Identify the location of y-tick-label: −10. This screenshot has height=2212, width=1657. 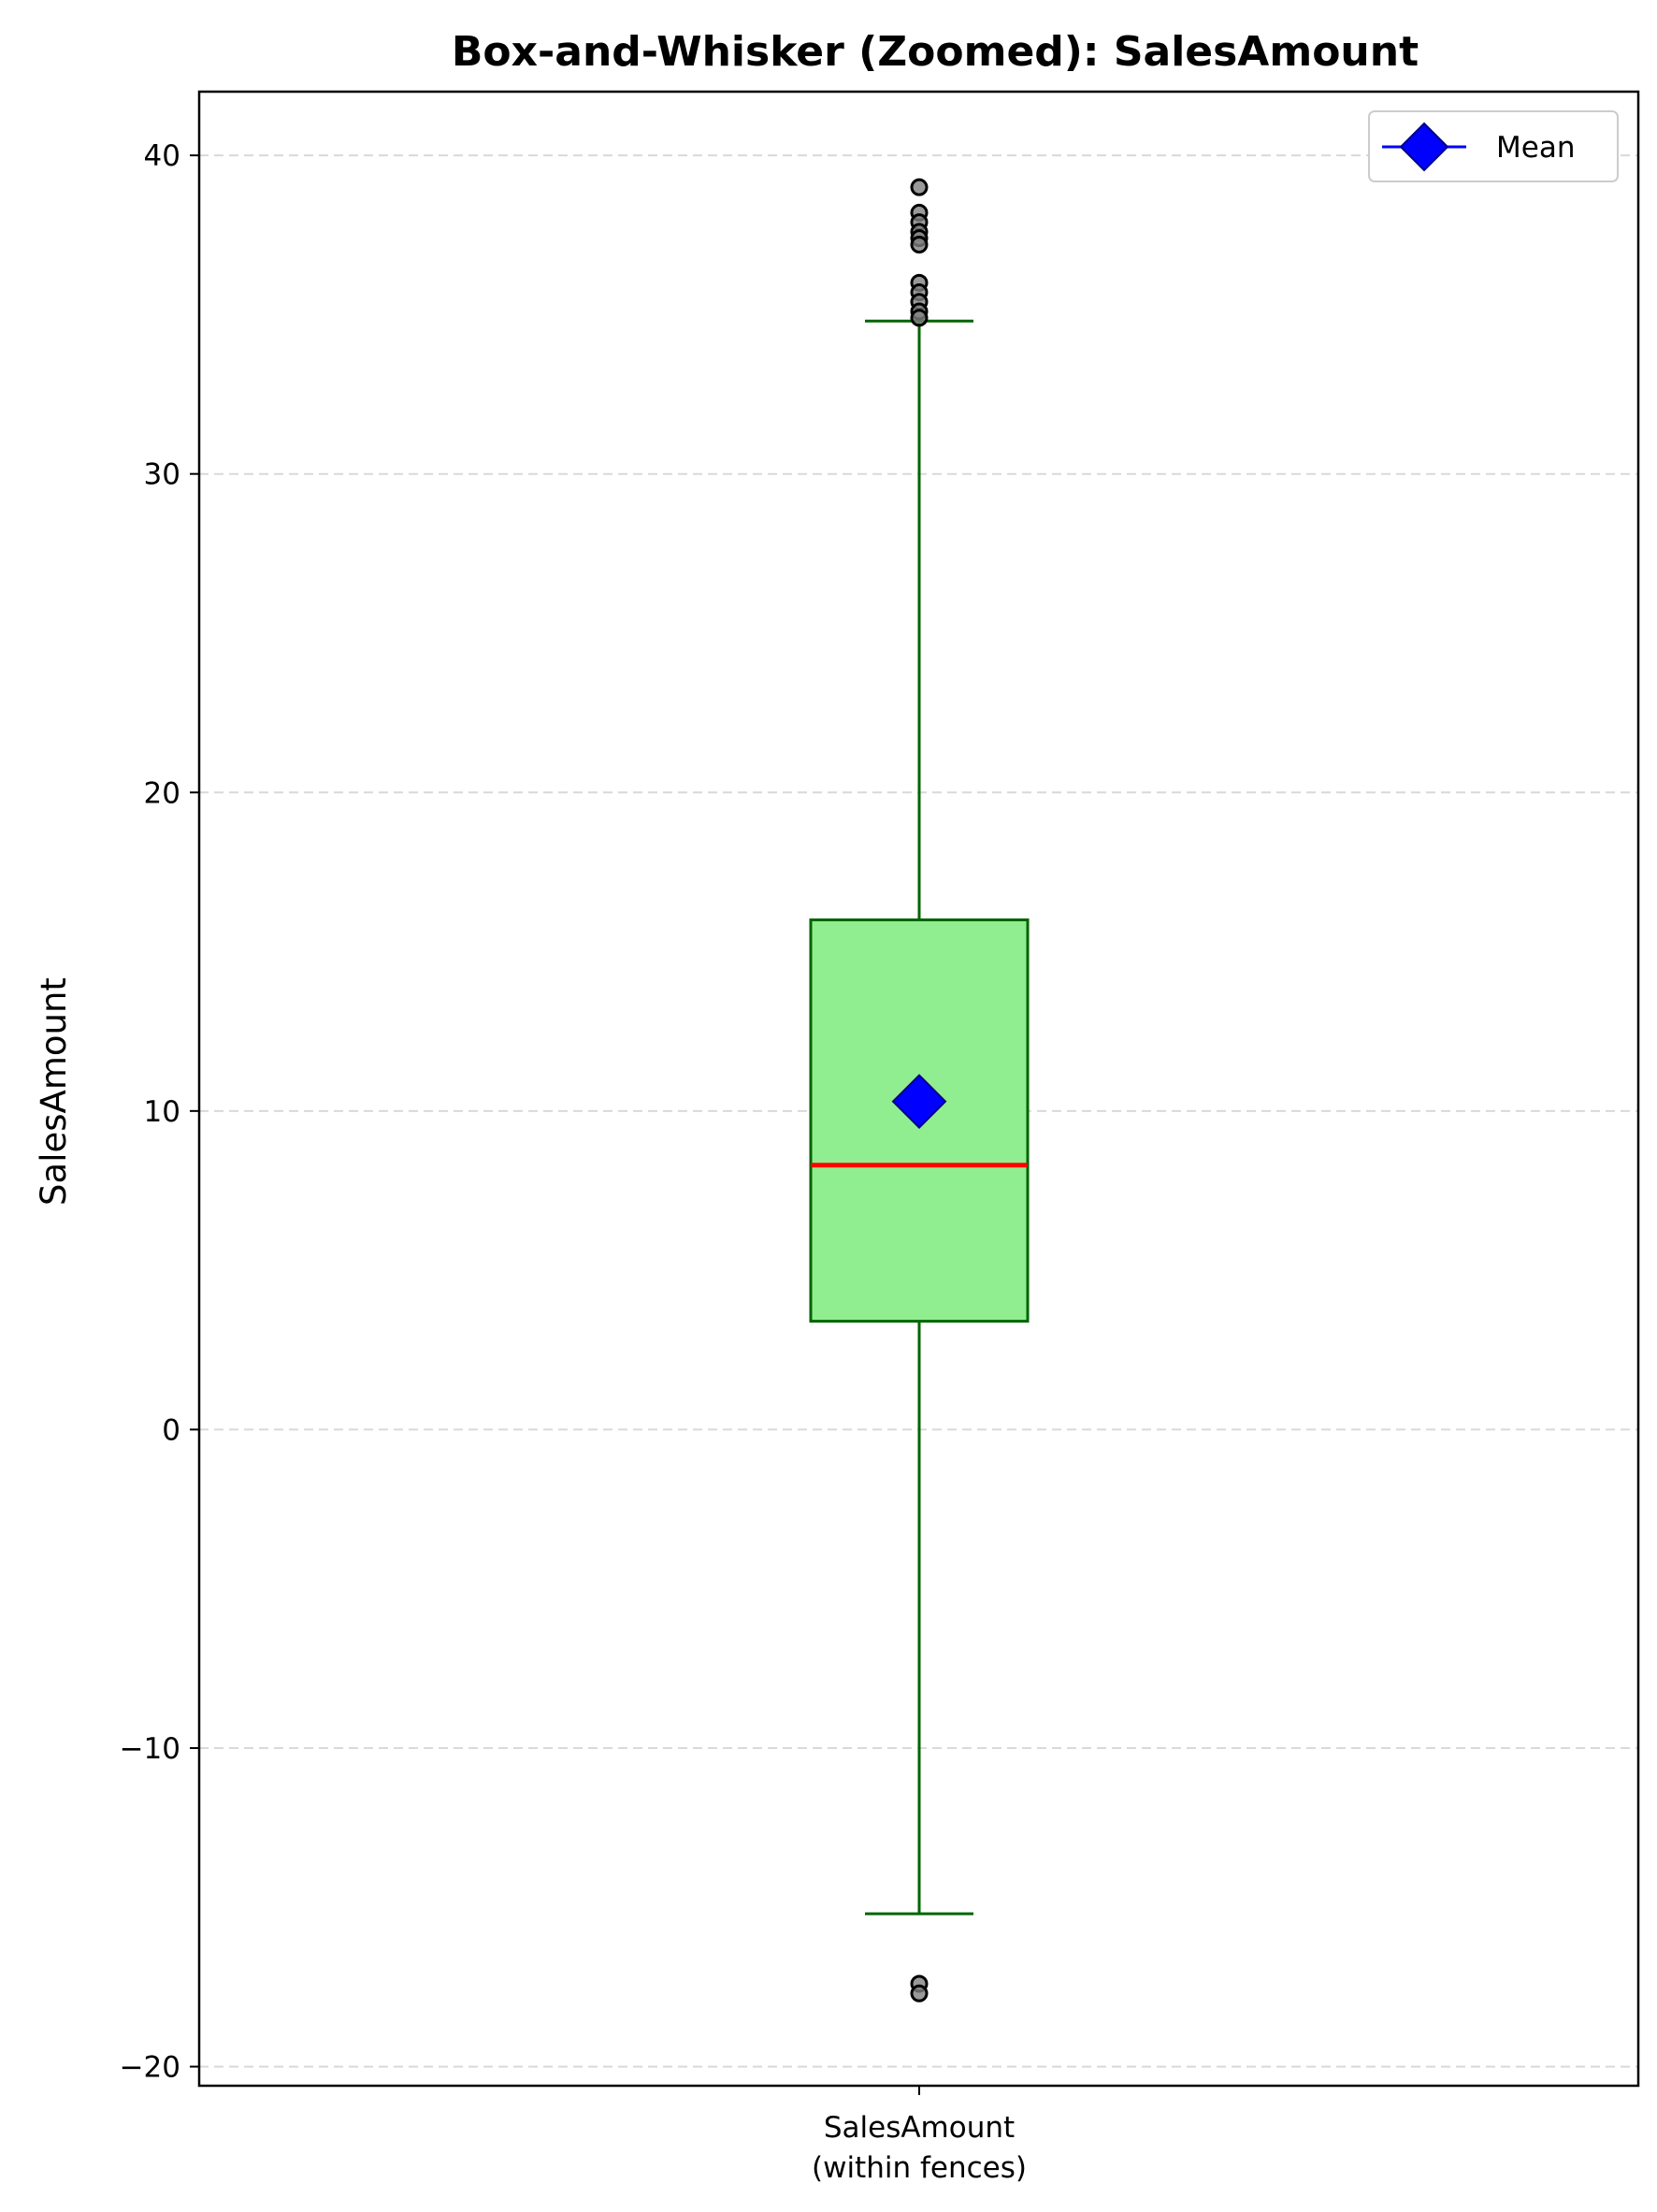
(150, 1749).